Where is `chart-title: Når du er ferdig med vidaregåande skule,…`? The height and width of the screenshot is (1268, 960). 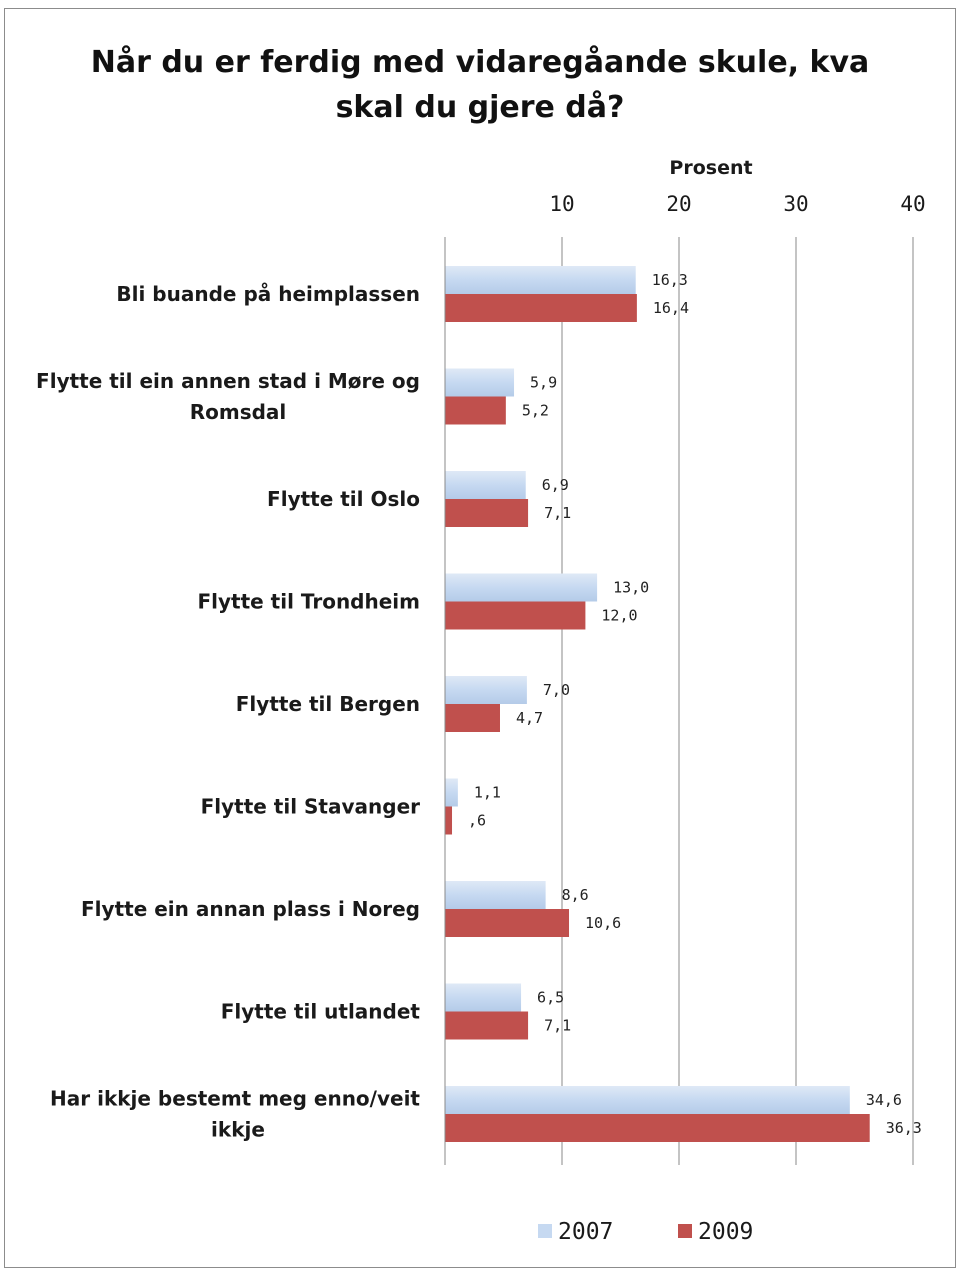
chart-title: Når du er ferdig med vidaregåande skule,… is located at coordinates (480, 85).